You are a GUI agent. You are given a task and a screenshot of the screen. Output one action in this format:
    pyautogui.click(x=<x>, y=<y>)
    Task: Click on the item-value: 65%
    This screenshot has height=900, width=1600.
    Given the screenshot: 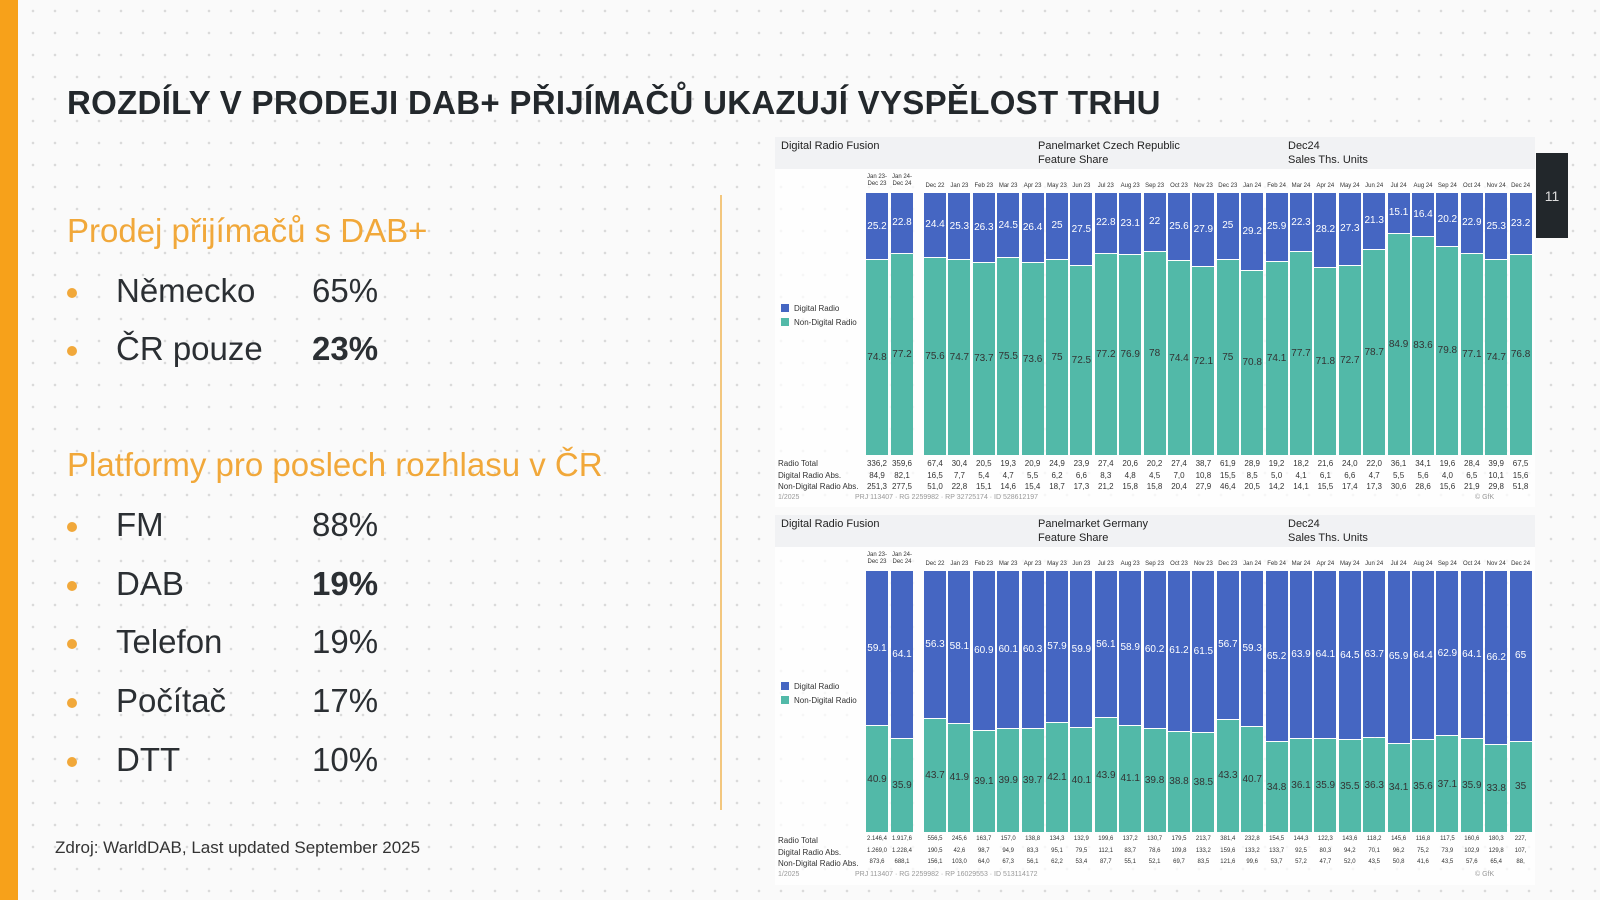 What is the action you would take?
    pyautogui.click(x=345, y=290)
    